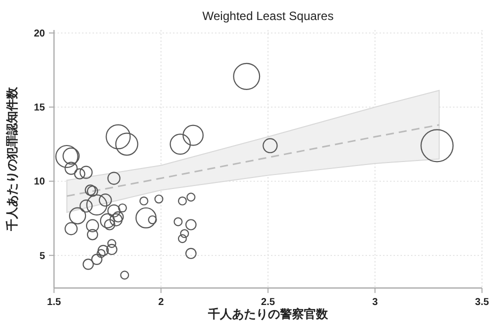 Image resolution: width=500 pixels, height=325 pixels. What do you see at coordinates (482, 302) in the screenshot?
I see `x-tick-label: 3.5` at bounding box center [482, 302].